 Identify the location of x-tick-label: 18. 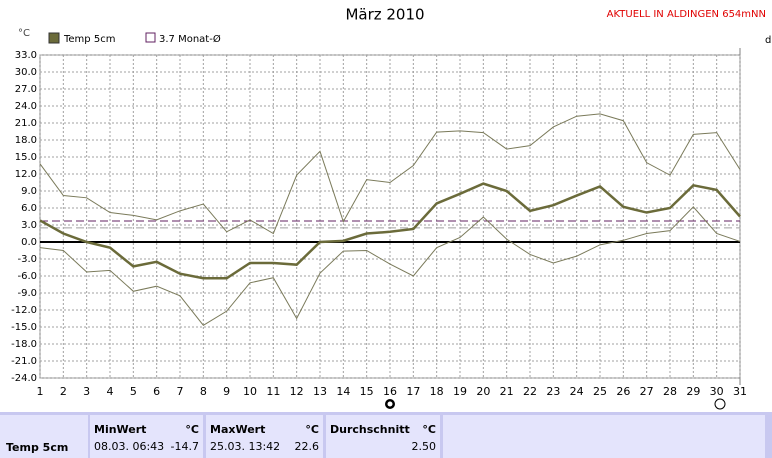
(437, 391).